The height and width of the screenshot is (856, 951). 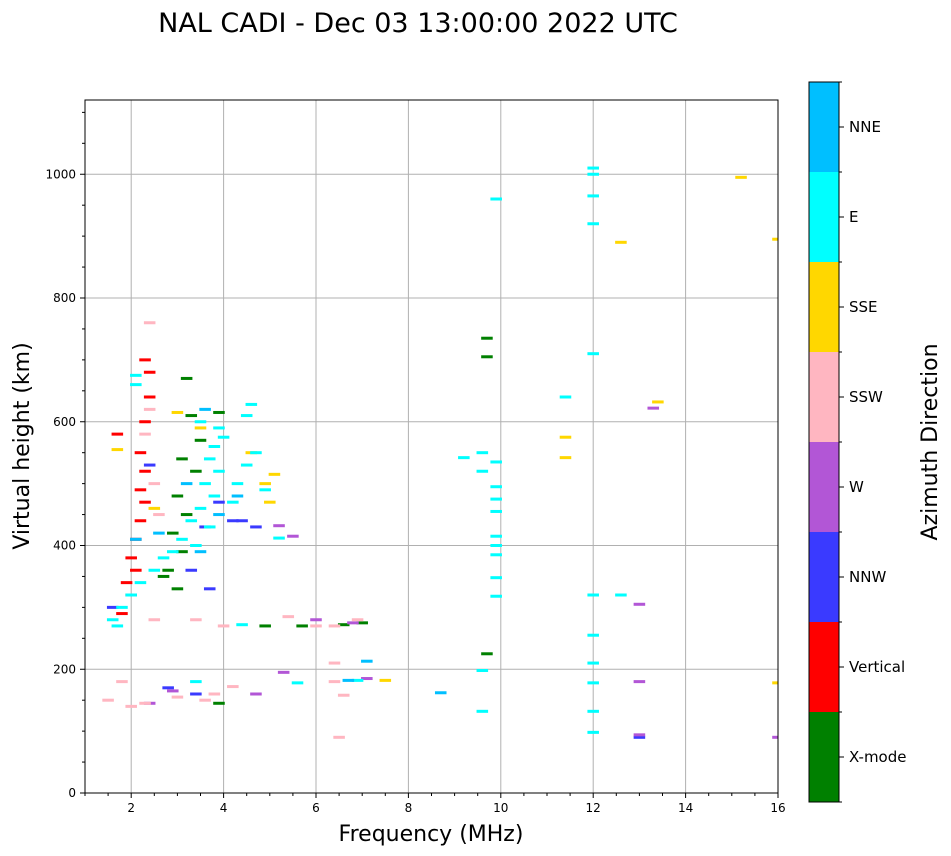 I want to click on x-tick-label: 14, so click(x=685, y=808).